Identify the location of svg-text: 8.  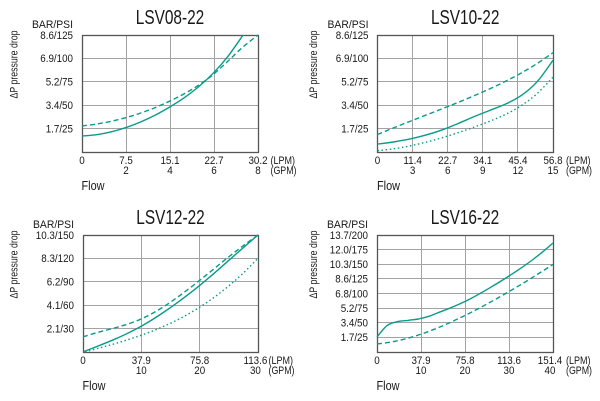
(258, 171).